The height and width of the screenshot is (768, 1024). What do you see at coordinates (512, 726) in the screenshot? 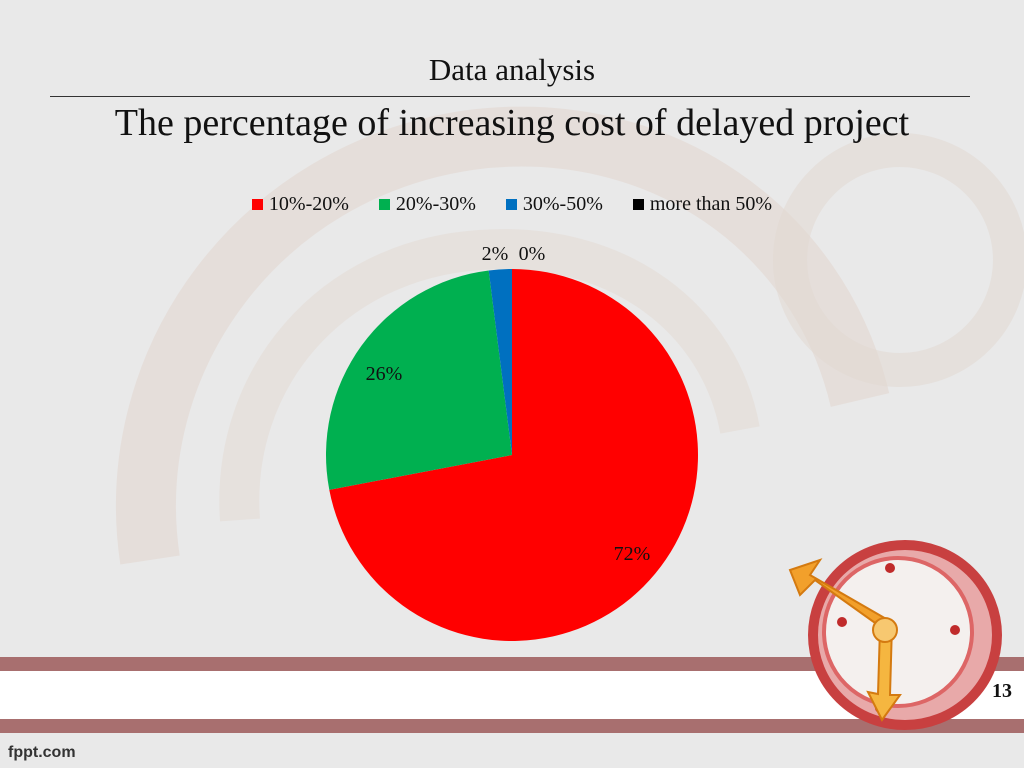
I see `footer-band-bottom` at bounding box center [512, 726].